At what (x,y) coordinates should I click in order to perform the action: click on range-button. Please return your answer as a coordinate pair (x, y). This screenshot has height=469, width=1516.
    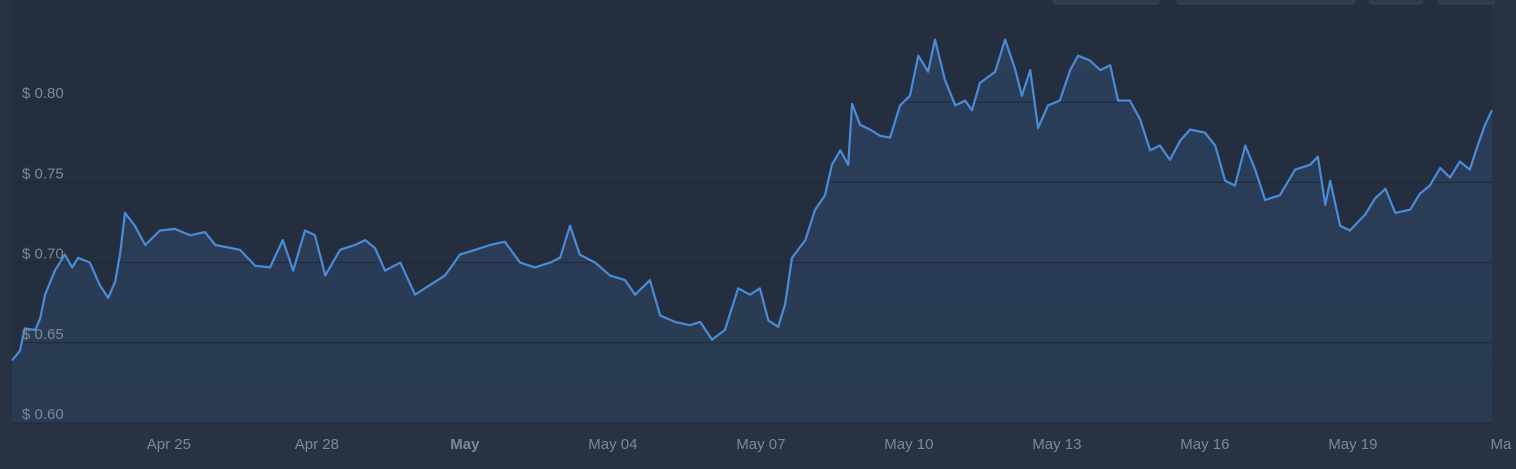
    Looking at the image, I should click on (1106, 2).